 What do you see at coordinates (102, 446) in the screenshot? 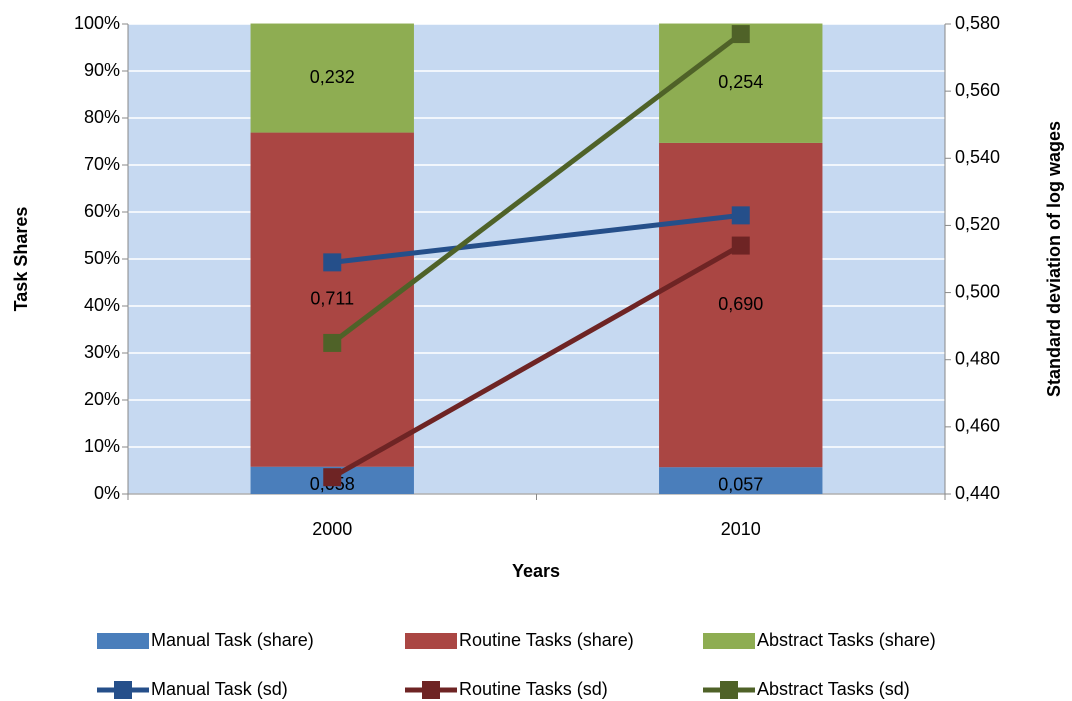
I see `y-tick-label: 10%` at bounding box center [102, 446].